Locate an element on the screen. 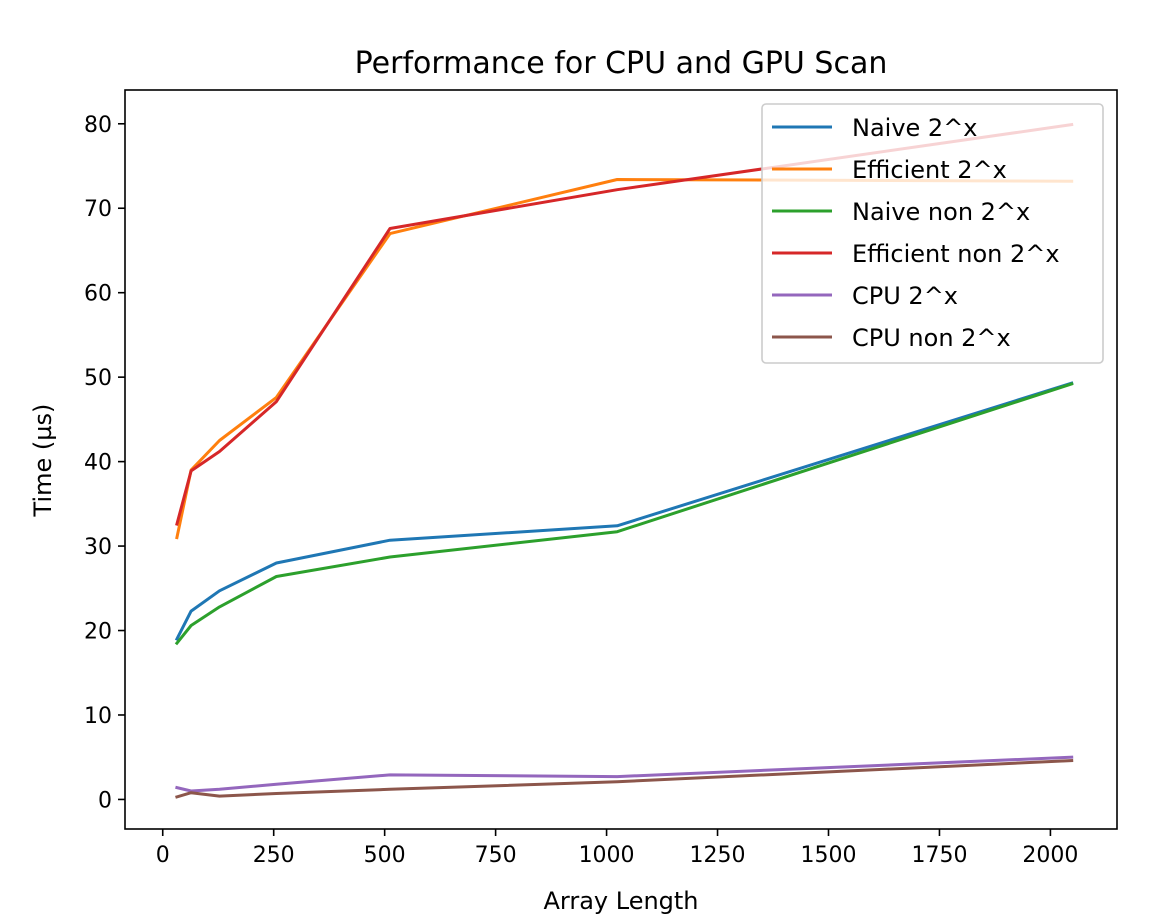 The image size is (1173, 924). x-tick-label: 2000 is located at coordinates (1050, 855).